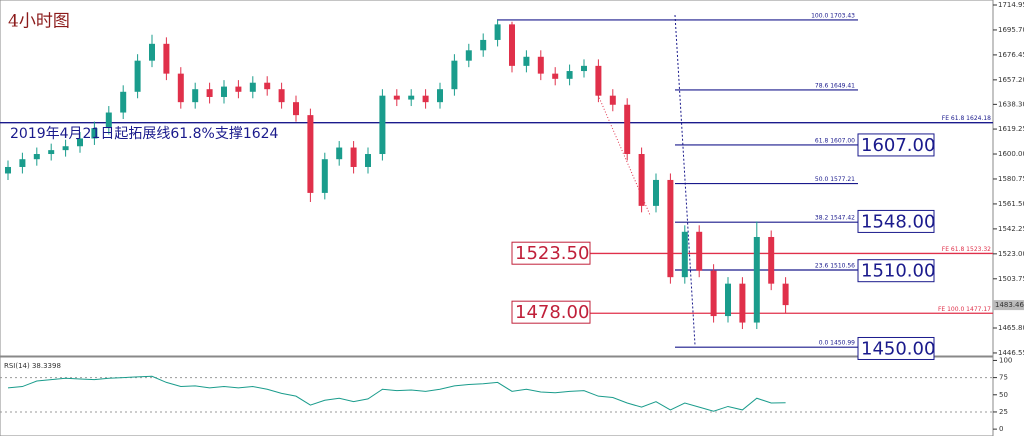 Image resolution: width=1024 pixels, height=436 pixels. What do you see at coordinates (1011, 353) in the screenshot?
I see `y-tick-label: 1446.55` at bounding box center [1011, 353].